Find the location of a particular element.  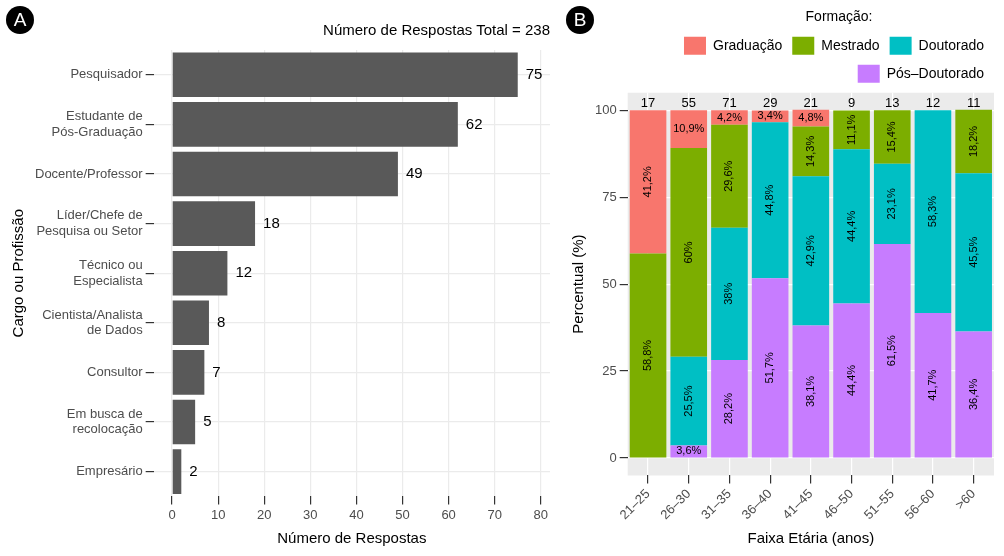

annotation: 71 is located at coordinates (729, 103).